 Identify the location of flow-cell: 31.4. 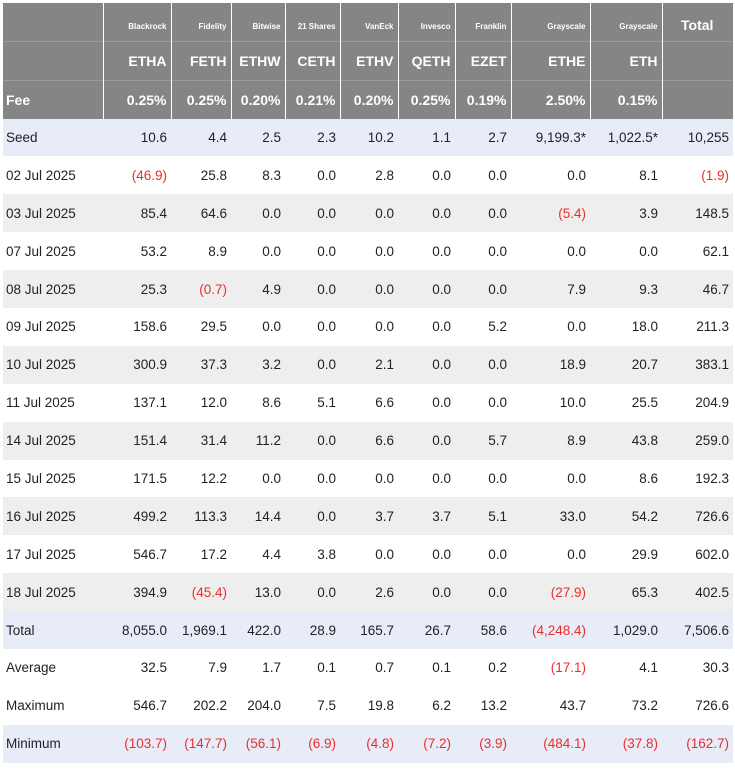
(201, 440).